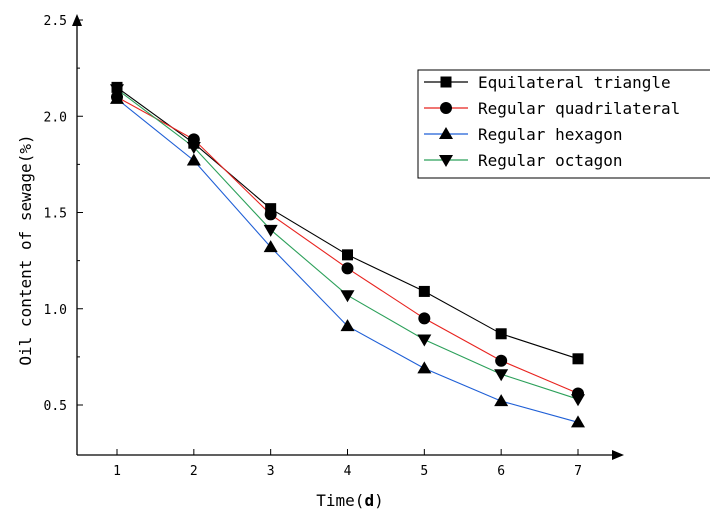 This screenshot has width=710, height=516. Describe the element at coordinates (55, 21) in the screenshot. I see `y-tick-label: 2.5` at that location.